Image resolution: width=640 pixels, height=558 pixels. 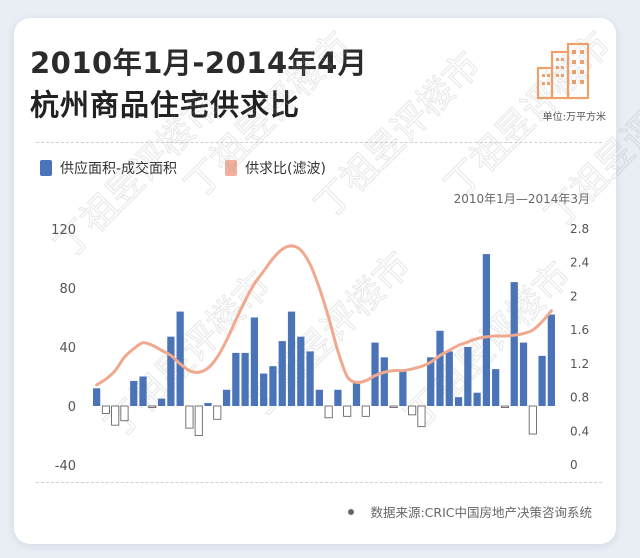 What do you see at coordinates (579, 398) in the screenshot?
I see `right-axis-tick-label: 0.8` at bounding box center [579, 398].